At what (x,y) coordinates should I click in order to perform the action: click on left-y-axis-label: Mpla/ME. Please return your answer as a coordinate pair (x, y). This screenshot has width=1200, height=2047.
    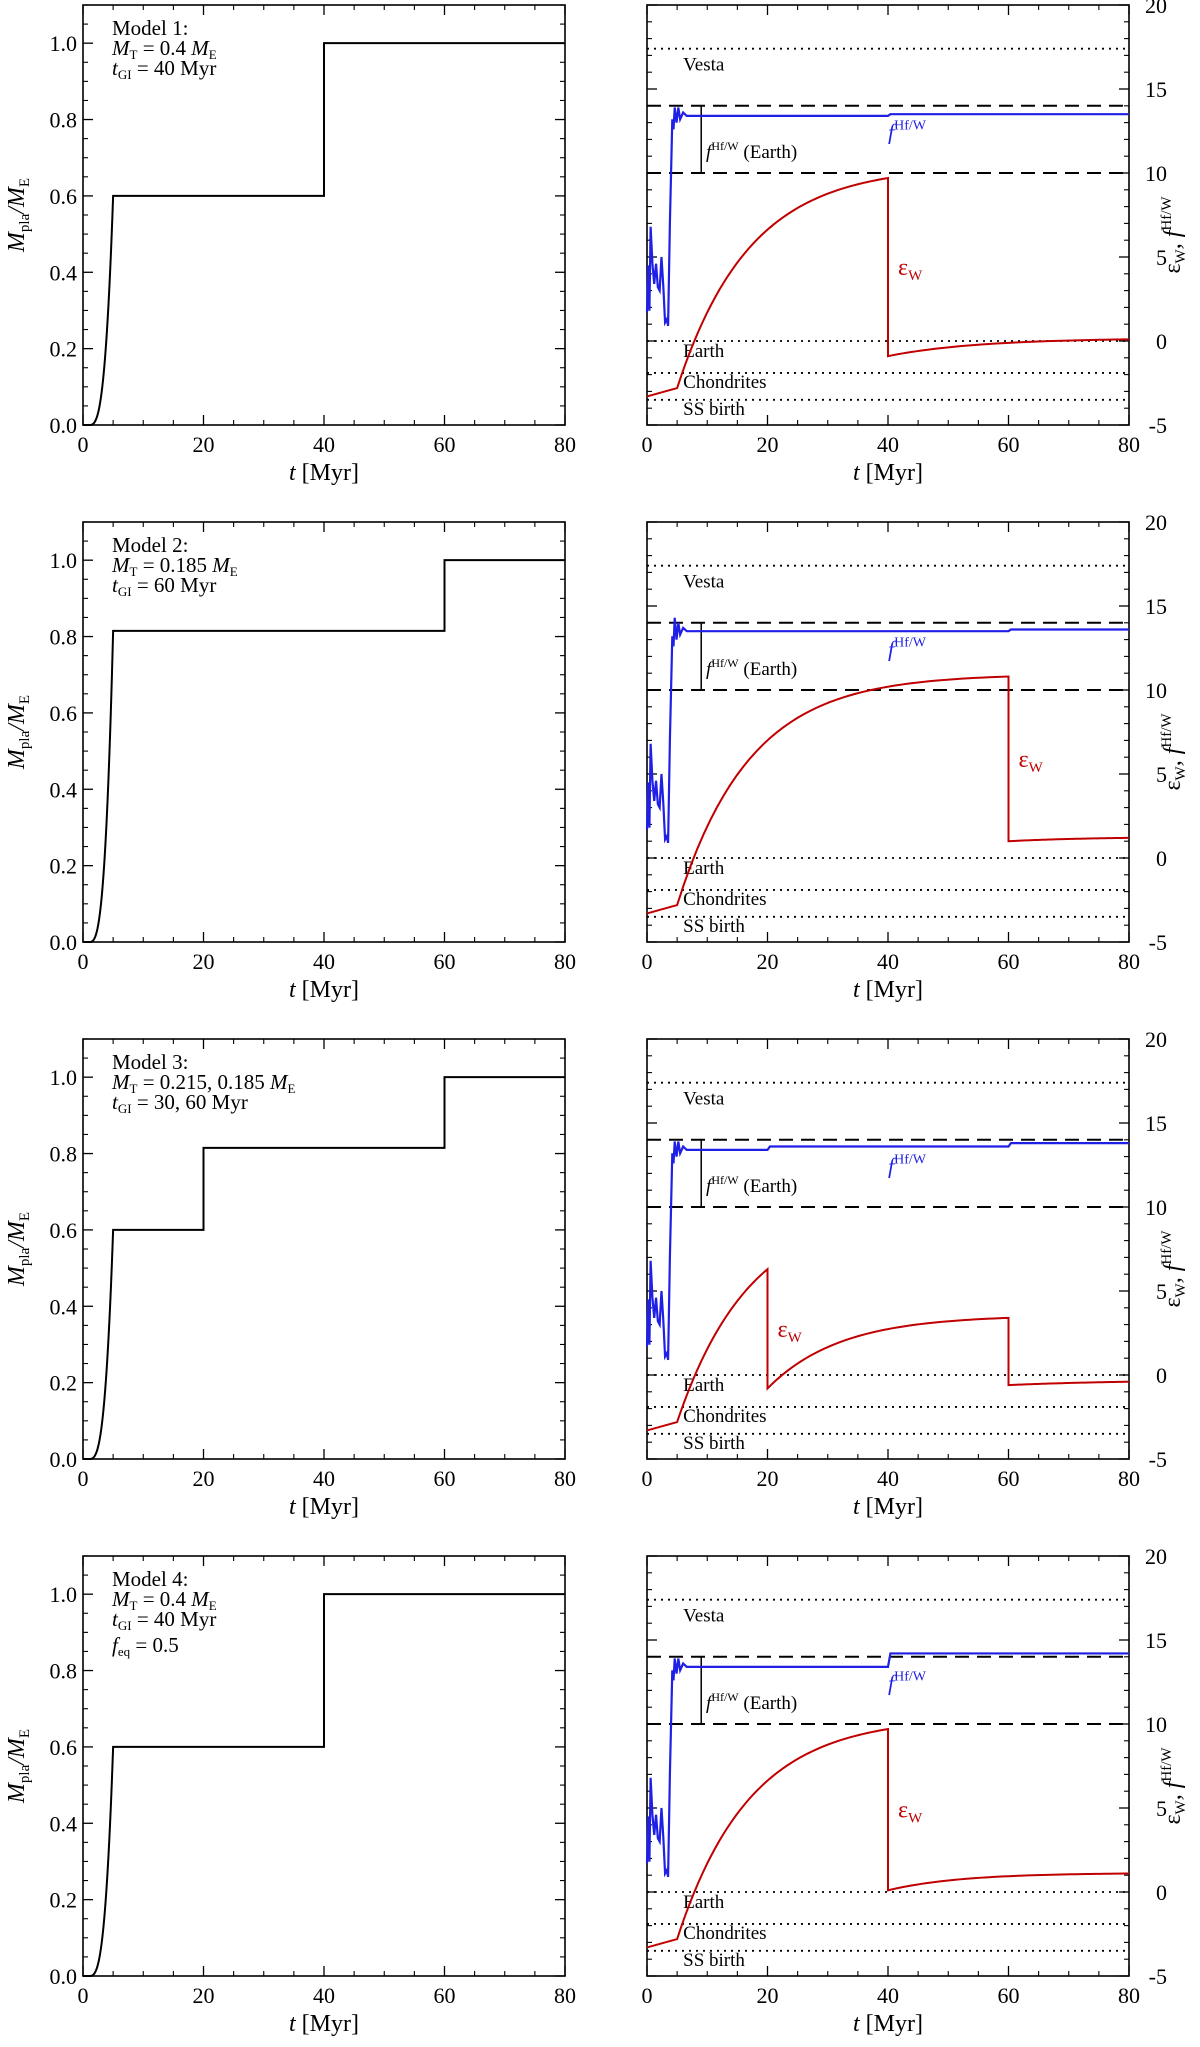
    Looking at the image, I should click on (18, 215).